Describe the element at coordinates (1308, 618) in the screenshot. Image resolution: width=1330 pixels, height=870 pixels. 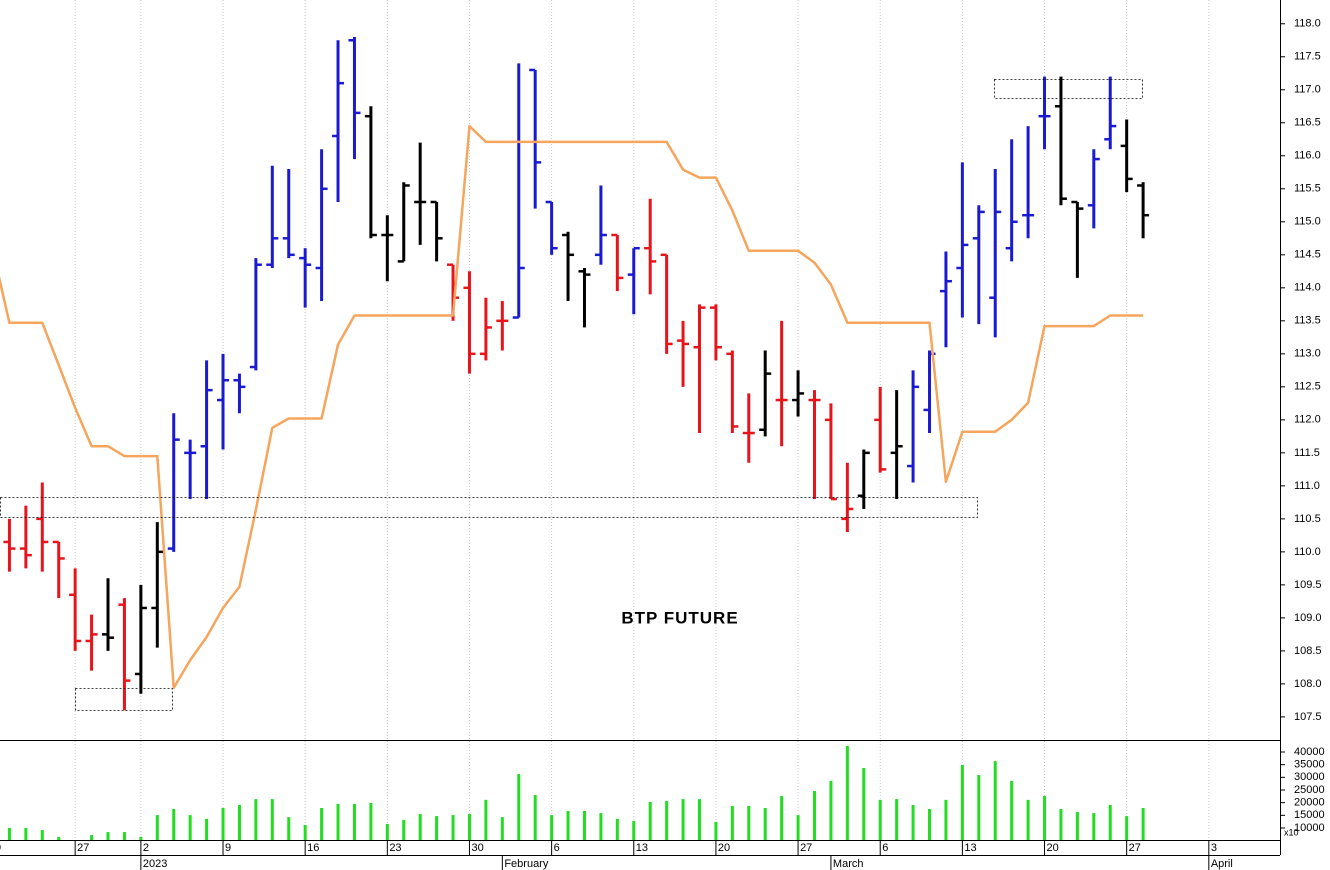
I see `y-tick-label: 109.0` at that location.